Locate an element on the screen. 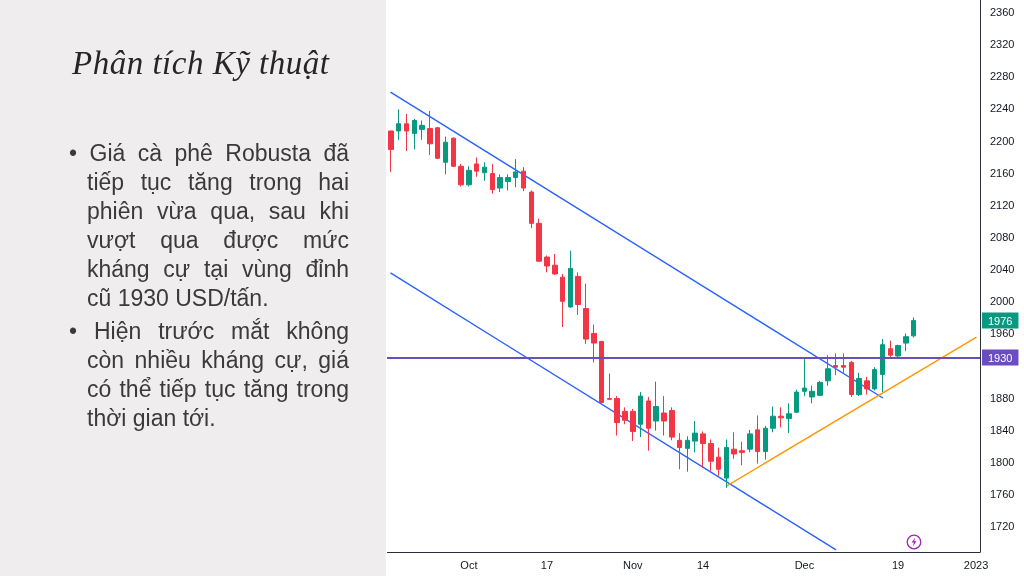 The width and height of the screenshot is (1024, 576). y-tick-label: 2200 is located at coordinates (1002, 140).